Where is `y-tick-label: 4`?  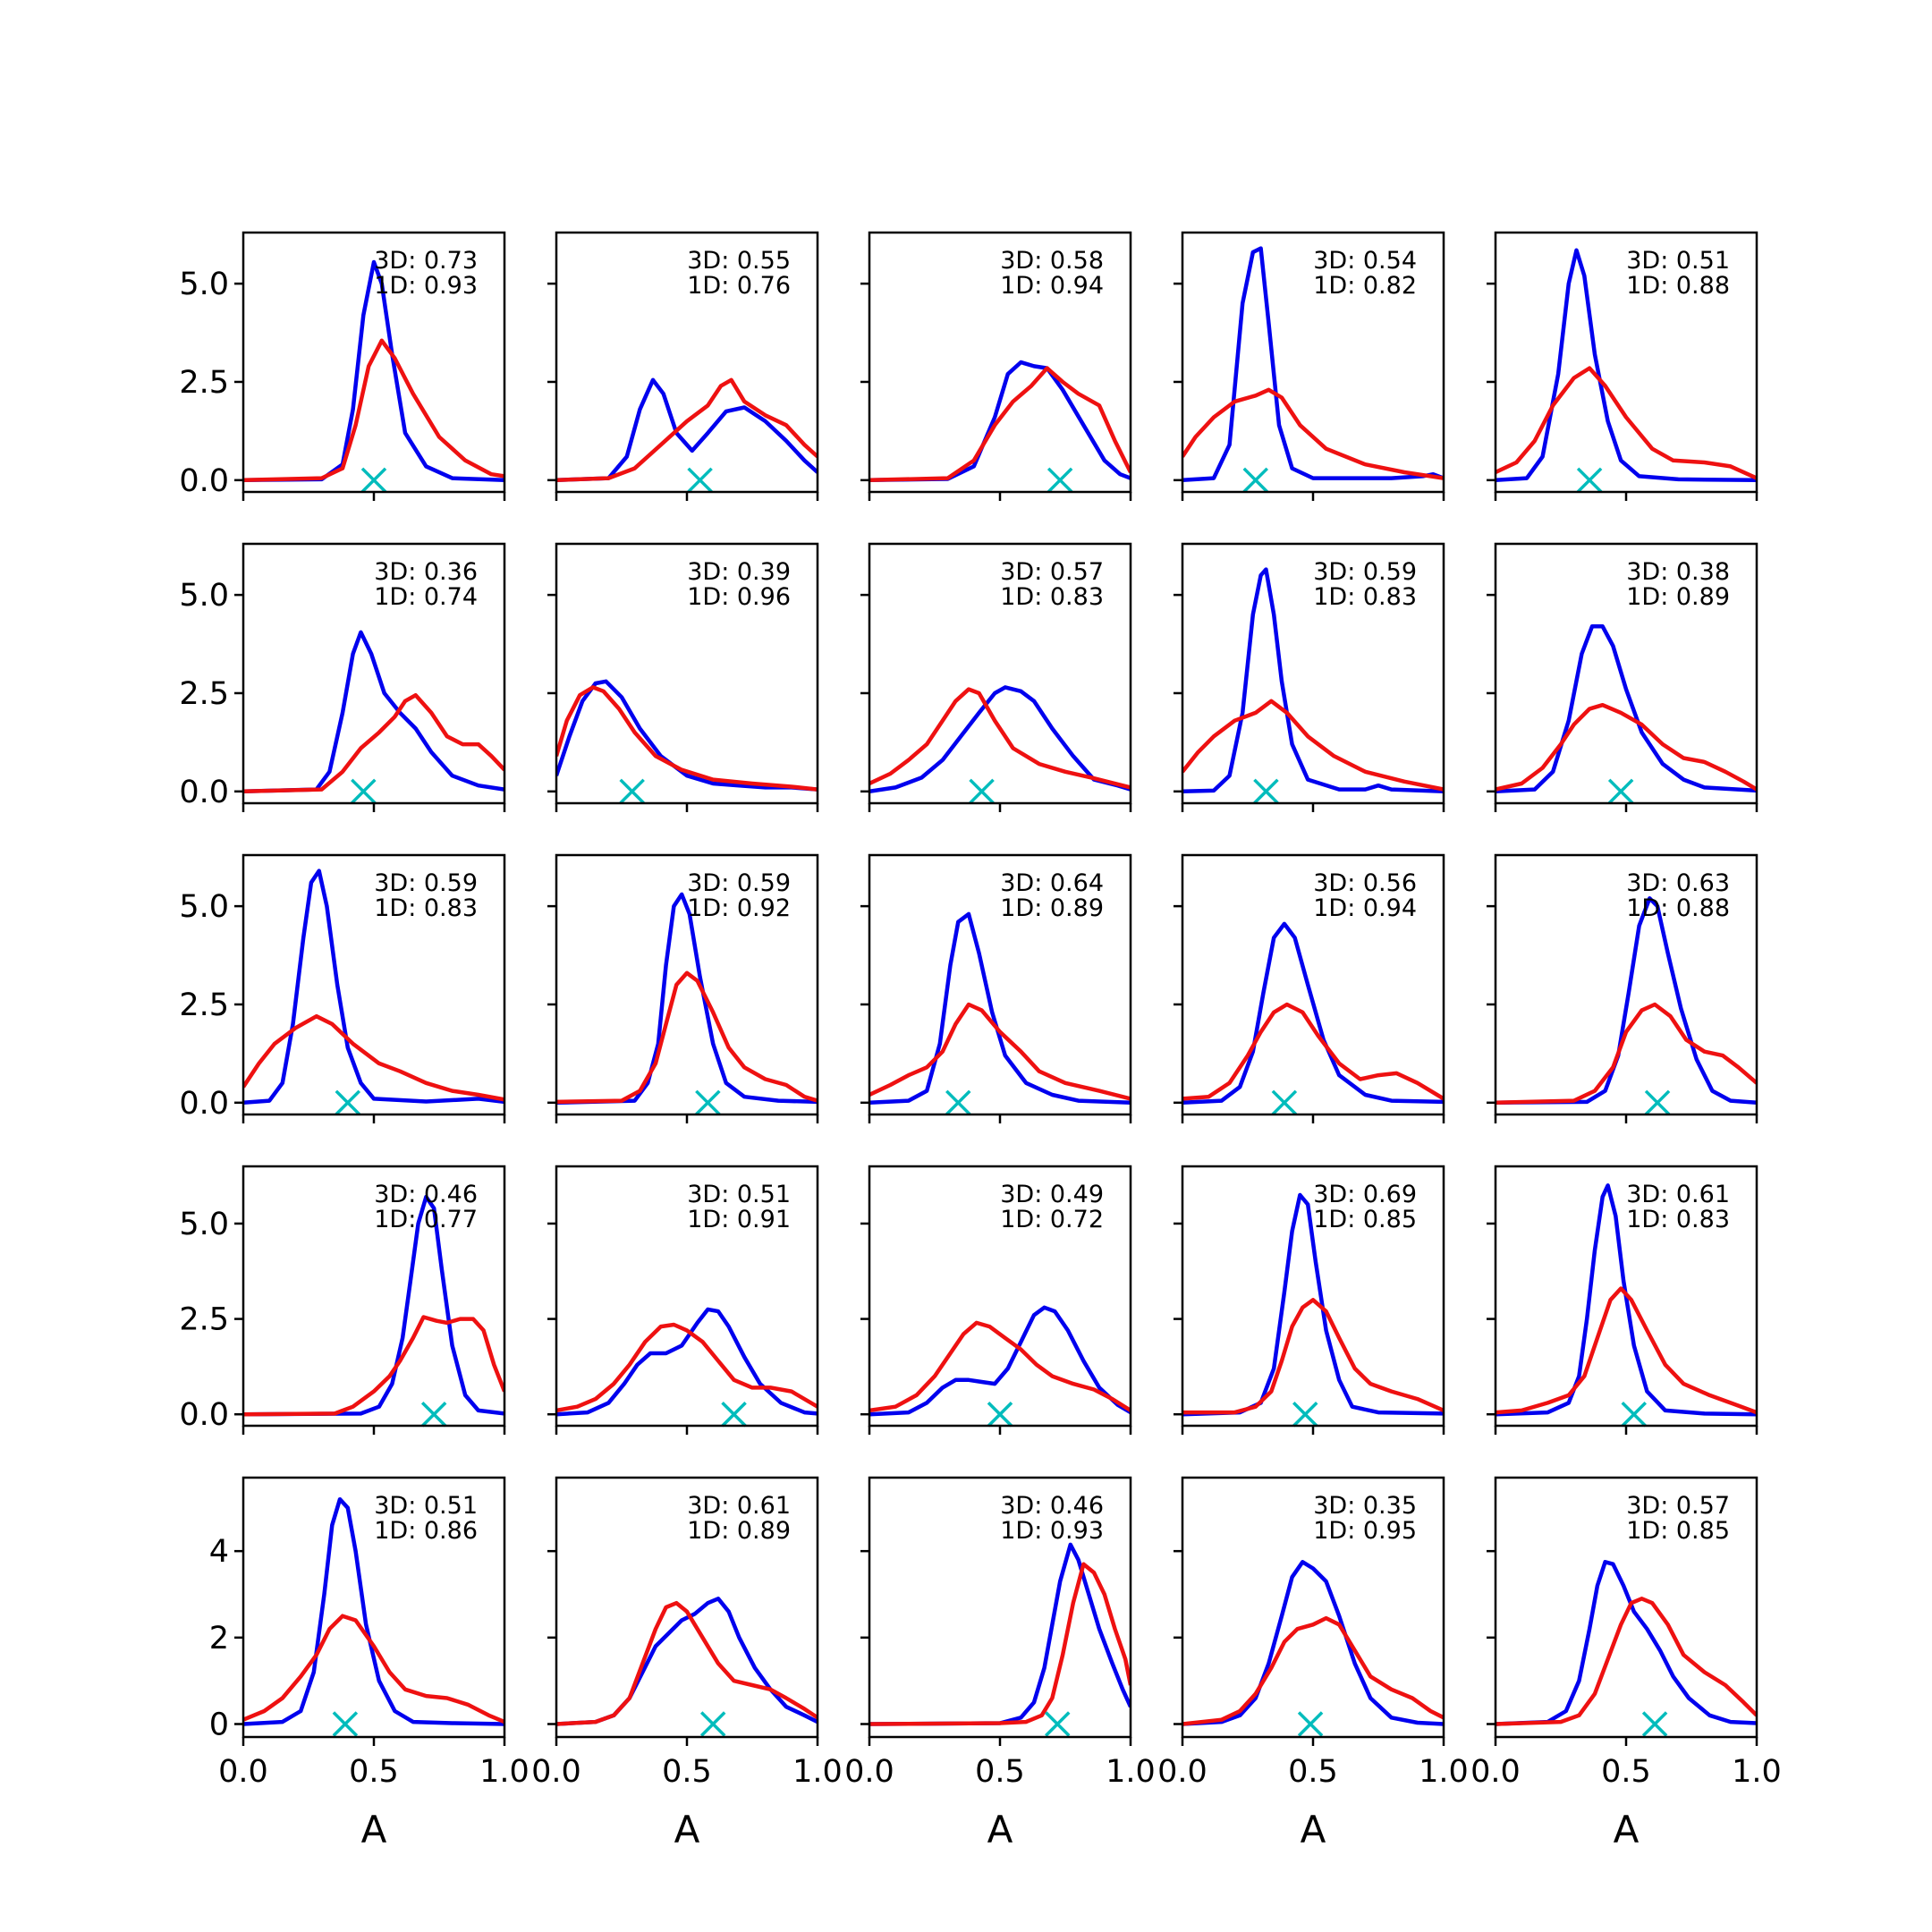 y-tick-label: 4 is located at coordinates (219, 1552).